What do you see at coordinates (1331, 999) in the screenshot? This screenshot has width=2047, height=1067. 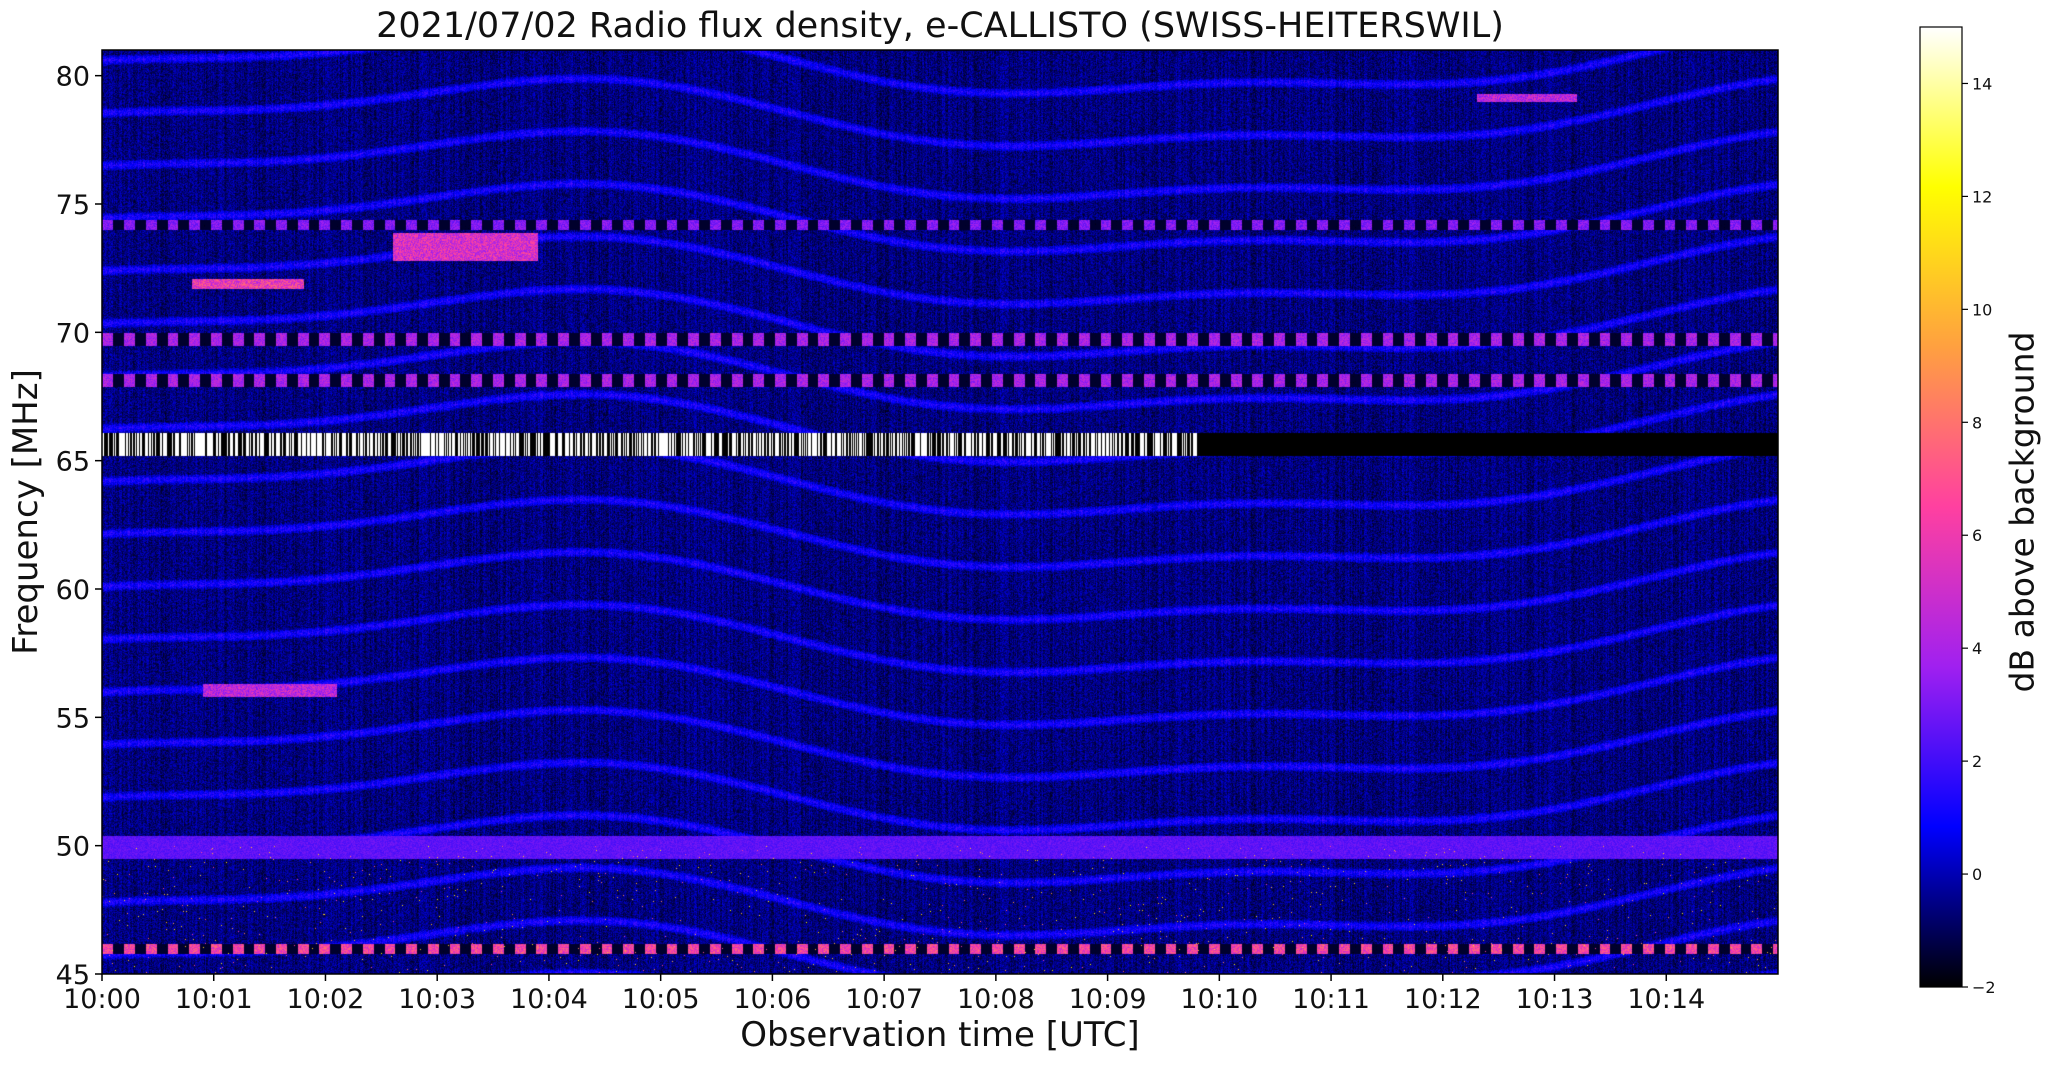 I see `x-tick-label: 10:11` at bounding box center [1331, 999].